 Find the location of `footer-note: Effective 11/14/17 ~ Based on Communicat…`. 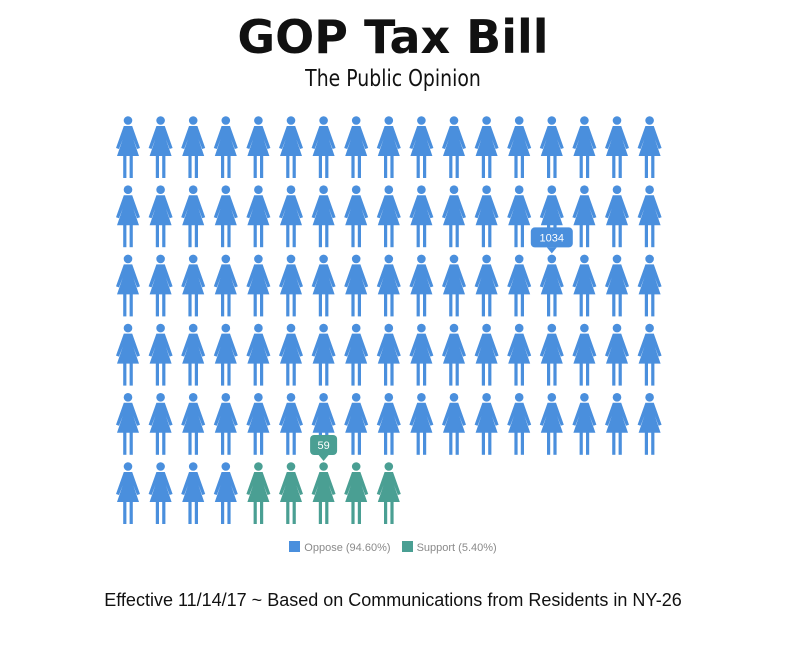

footer-note: Effective 11/14/17 ~ Based on Communicat… is located at coordinates (393, 600).